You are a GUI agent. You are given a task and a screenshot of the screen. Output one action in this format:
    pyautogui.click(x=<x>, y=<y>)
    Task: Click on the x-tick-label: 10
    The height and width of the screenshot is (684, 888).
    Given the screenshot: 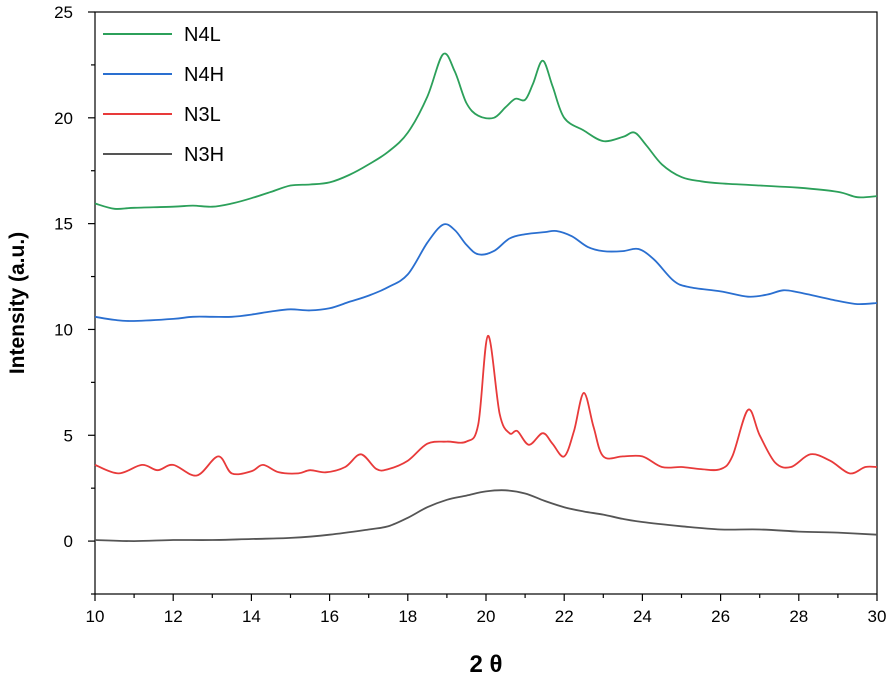 What is the action you would take?
    pyautogui.click(x=95, y=616)
    